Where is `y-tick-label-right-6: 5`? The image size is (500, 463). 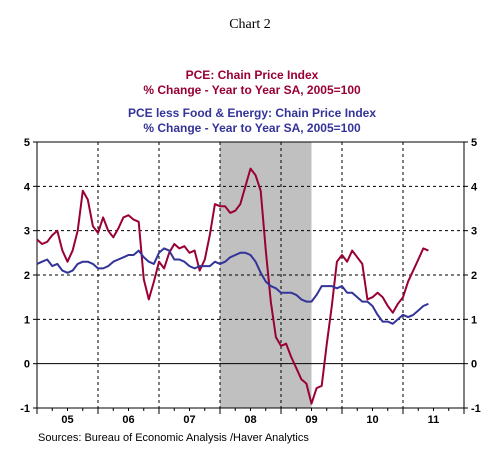 y-tick-label-right-6: 5 is located at coordinates (474, 143).